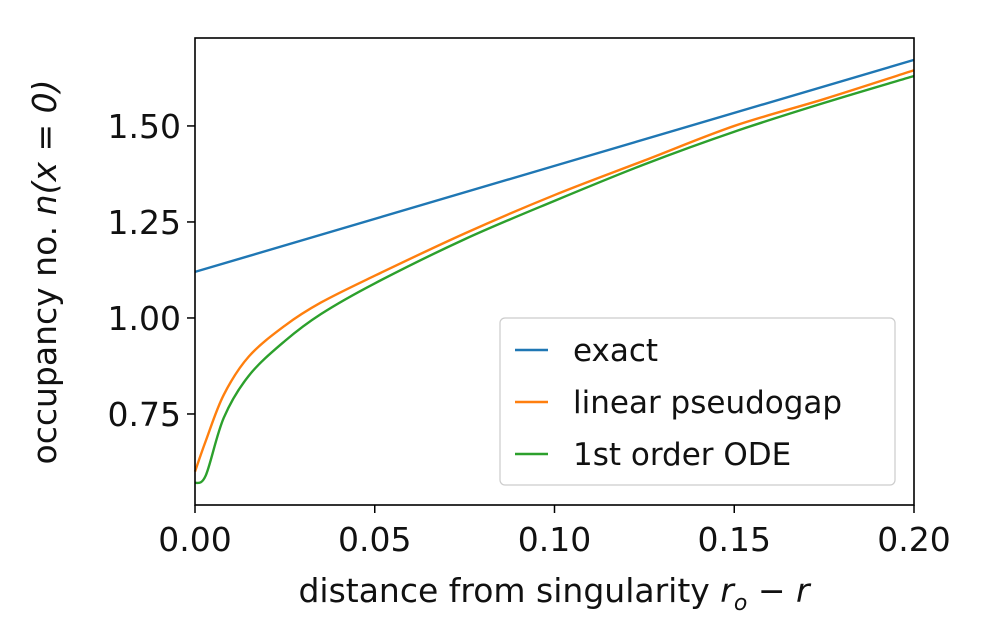 Image resolution: width=988 pixels, height=628 pixels. I want to click on x-tick-label: 0.00, so click(194, 539).